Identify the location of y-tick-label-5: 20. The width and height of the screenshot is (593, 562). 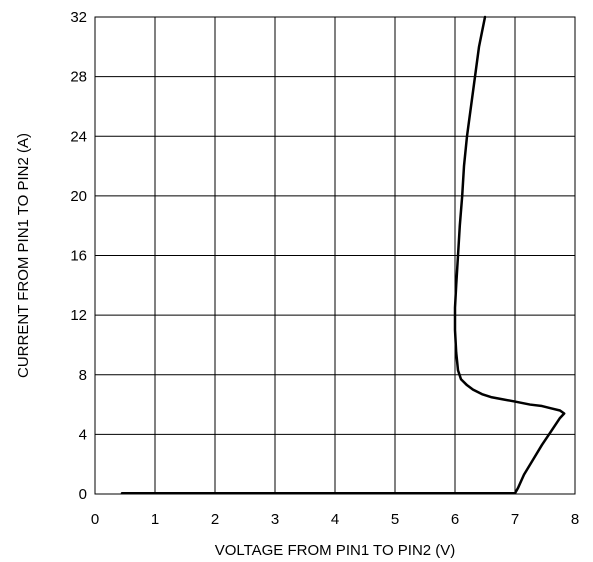
(78, 196).